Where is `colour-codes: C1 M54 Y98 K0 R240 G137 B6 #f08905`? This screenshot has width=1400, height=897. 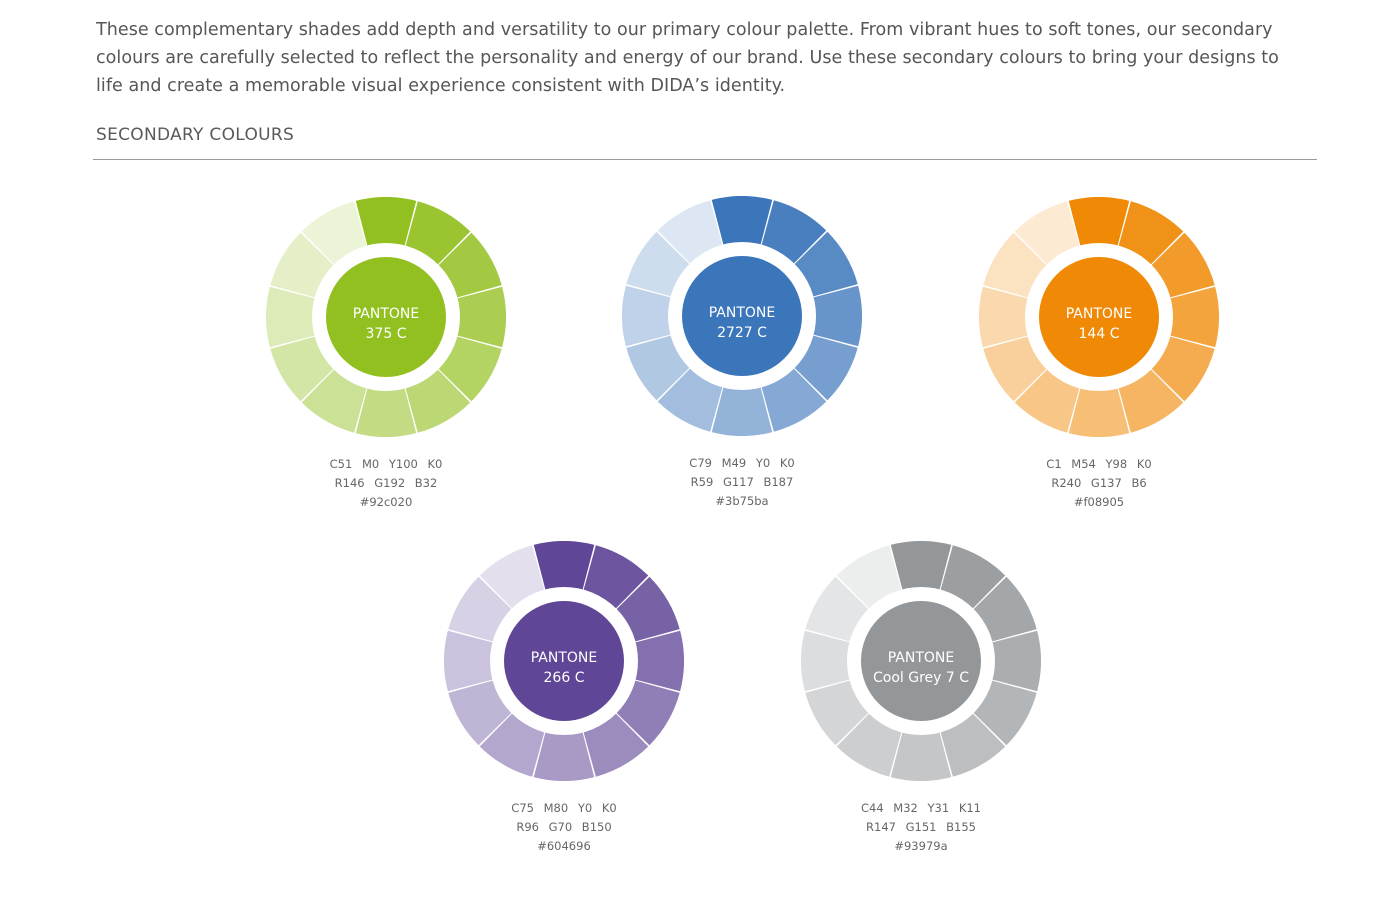 colour-codes: C1 M54 Y98 K0 R240 G137 B6 #f08905 is located at coordinates (1099, 483).